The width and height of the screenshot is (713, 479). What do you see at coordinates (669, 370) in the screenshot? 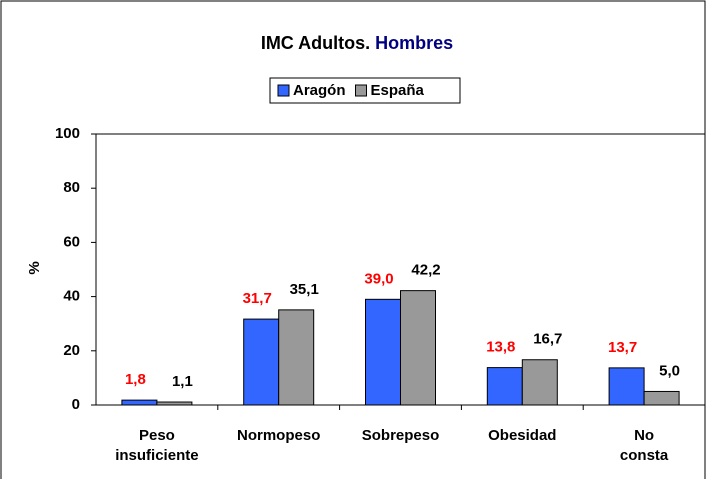
I see `data-label: 5,0` at bounding box center [669, 370].